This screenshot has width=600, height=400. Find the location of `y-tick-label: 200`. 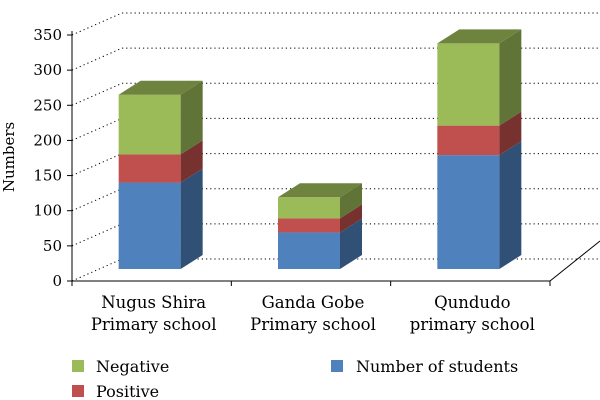

y-tick-label: 200 is located at coordinates (47, 140).